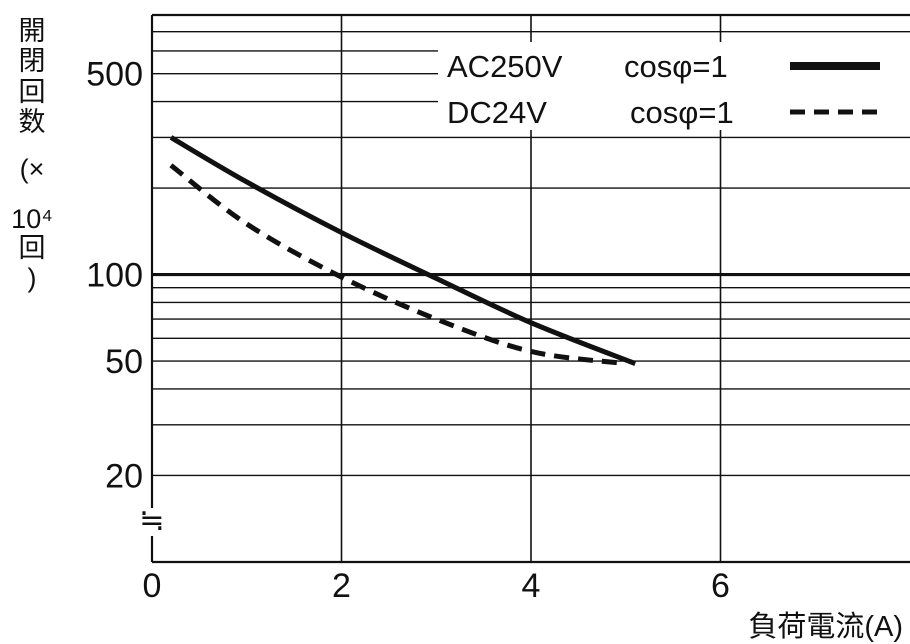  I want to click on y-tick-label: 20, so click(124, 476).